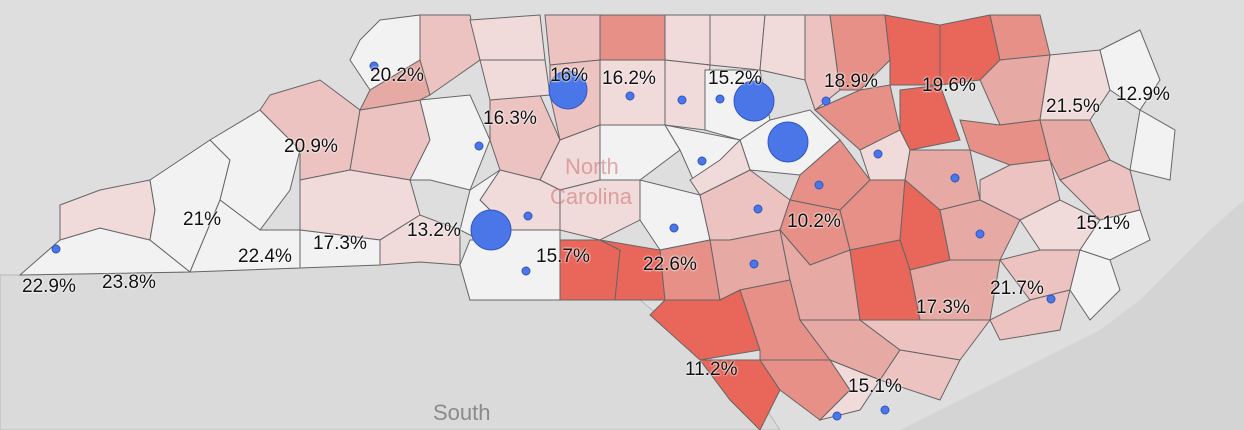 The height and width of the screenshot is (430, 1244). I want to click on county-value-label: 16.2%, so click(629, 78).